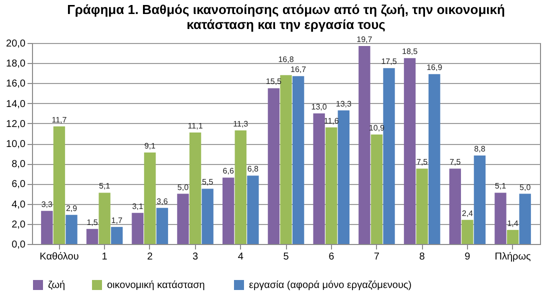 Image resolution: width=545 pixels, height=295 pixels. What do you see at coordinates (364, 39) in the screenshot?
I see `data-label: 19,7` at bounding box center [364, 39].